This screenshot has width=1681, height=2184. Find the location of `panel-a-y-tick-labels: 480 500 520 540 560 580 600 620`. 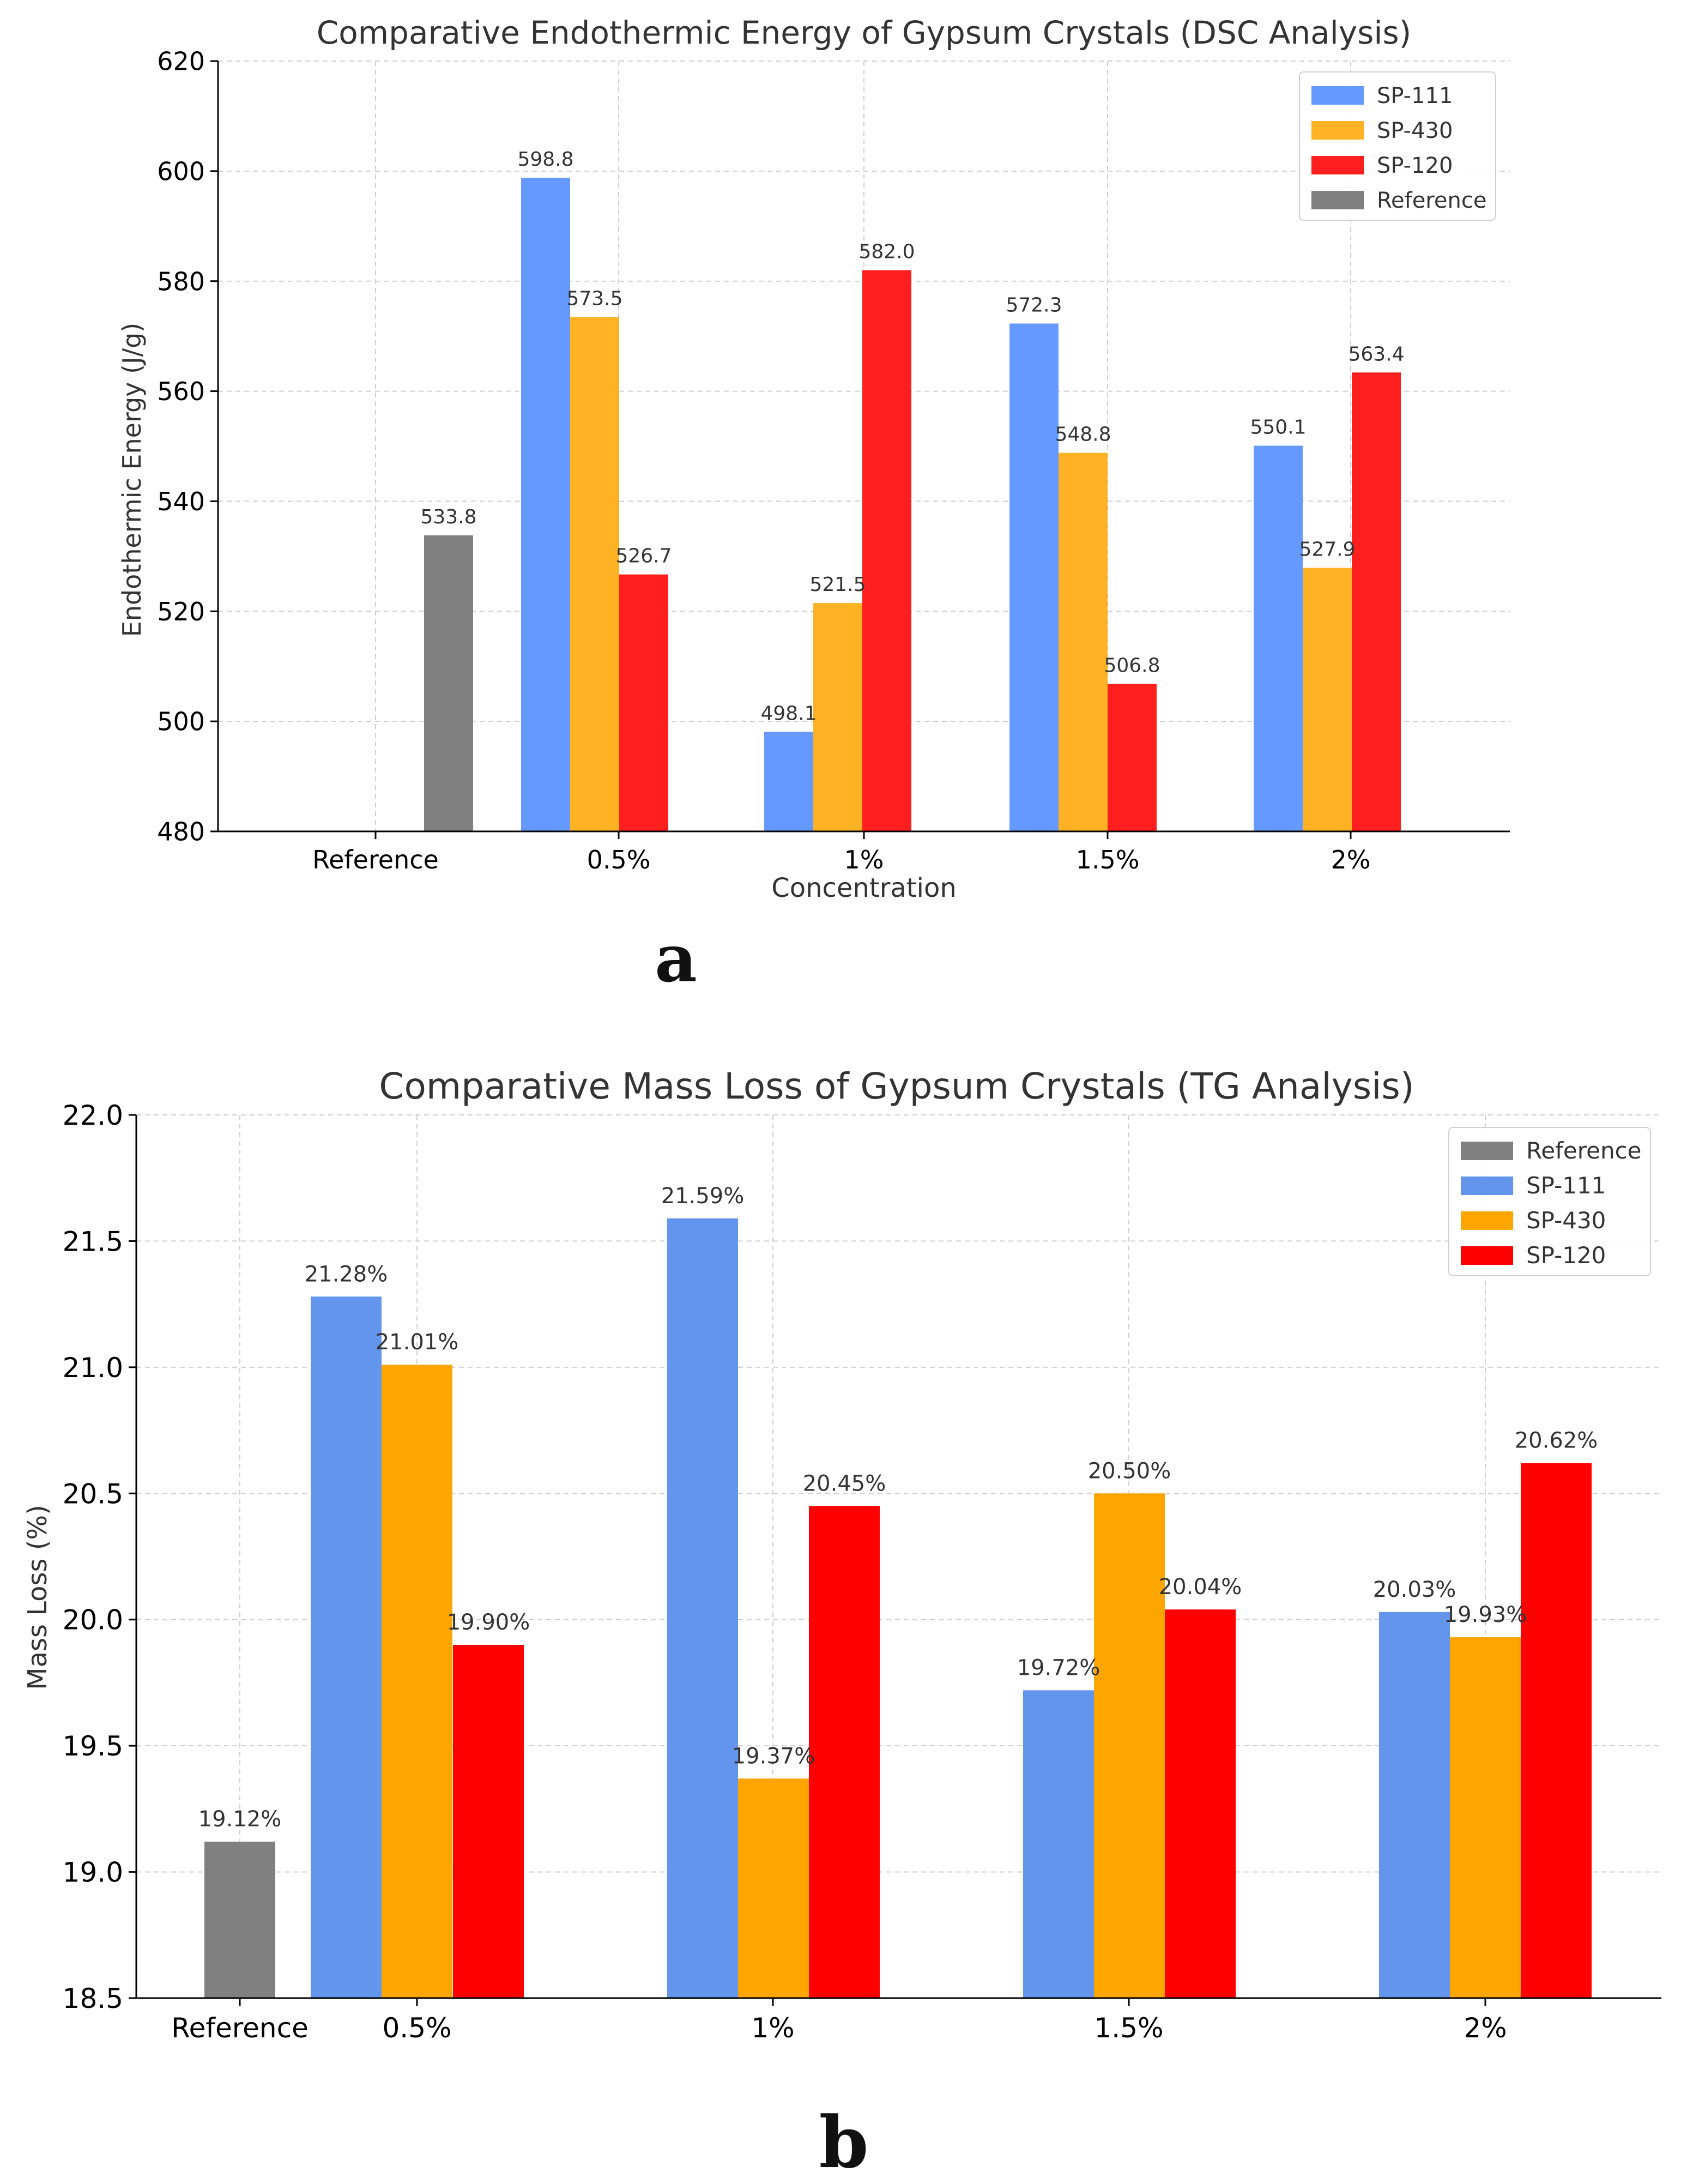

panel-a-y-tick-labels: 480 500 520 540 560 580 600 620 is located at coordinates (181, 447).